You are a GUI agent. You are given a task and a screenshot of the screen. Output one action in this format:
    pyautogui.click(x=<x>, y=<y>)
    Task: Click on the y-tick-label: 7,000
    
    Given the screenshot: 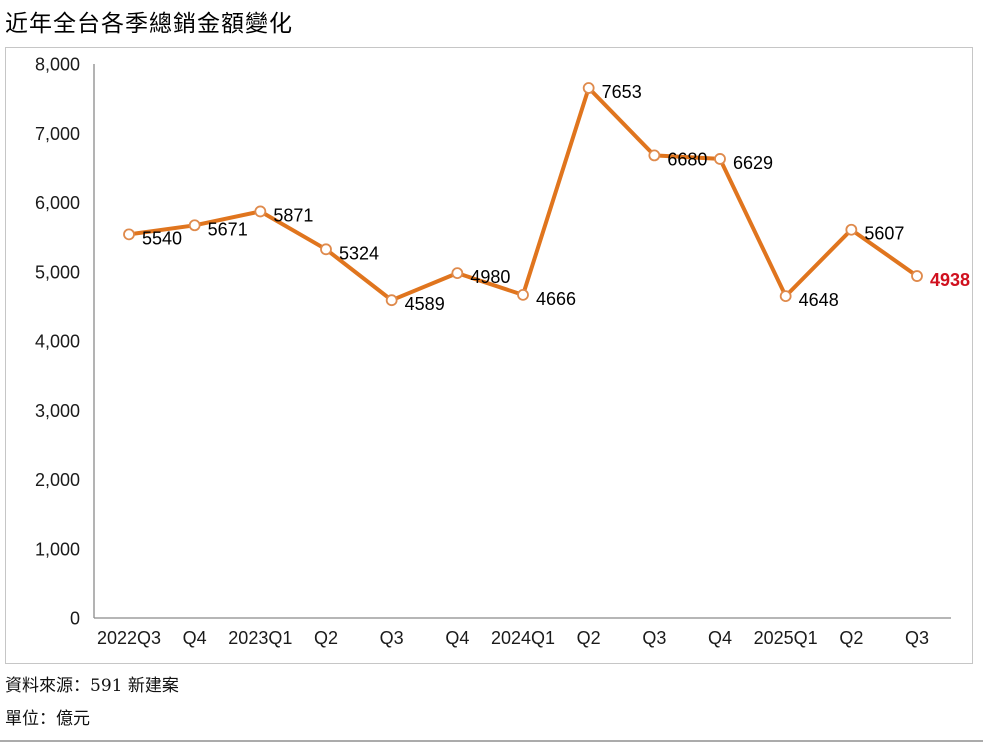 What is the action you would take?
    pyautogui.click(x=57, y=134)
    